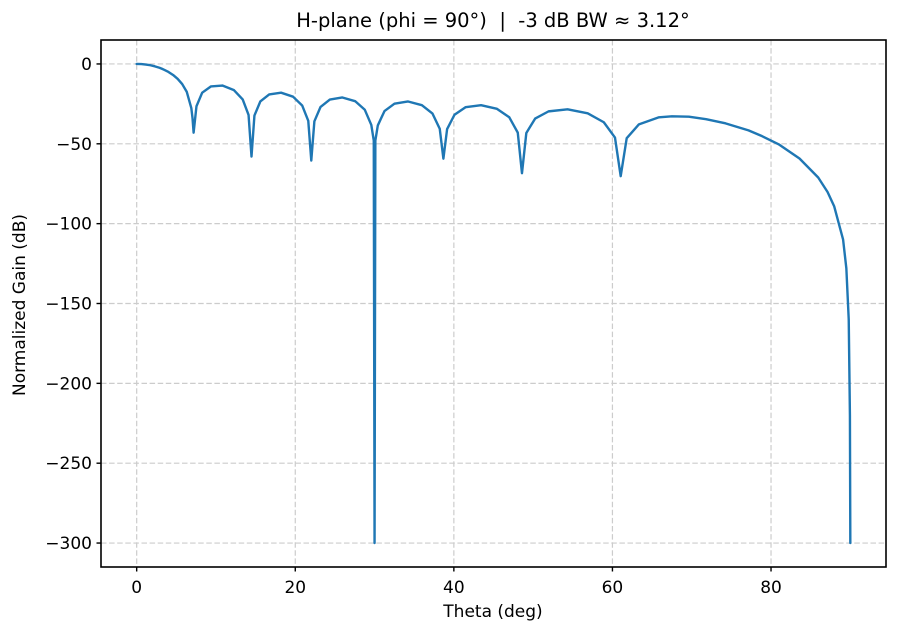 This screenshot has height=641, width=897. What do you see at coordinates (68, 384) in the screenshot?
I see `y-tick-label: −200` at bounding box center [68, 384].